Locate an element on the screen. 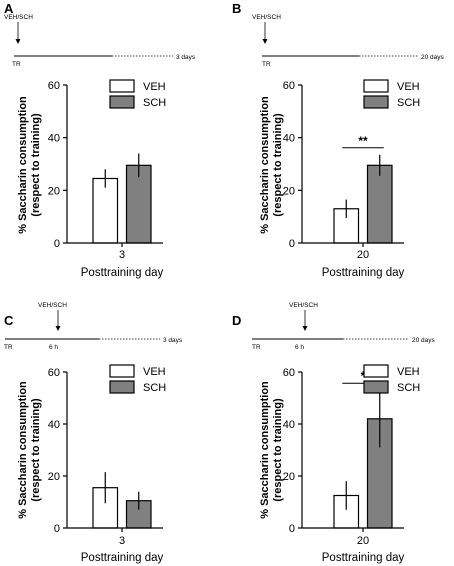 The height and width of the screenshot is (566, 454). timeline: VEH/SCH TR 3 days 6 h is located at coordinates (93, 326).